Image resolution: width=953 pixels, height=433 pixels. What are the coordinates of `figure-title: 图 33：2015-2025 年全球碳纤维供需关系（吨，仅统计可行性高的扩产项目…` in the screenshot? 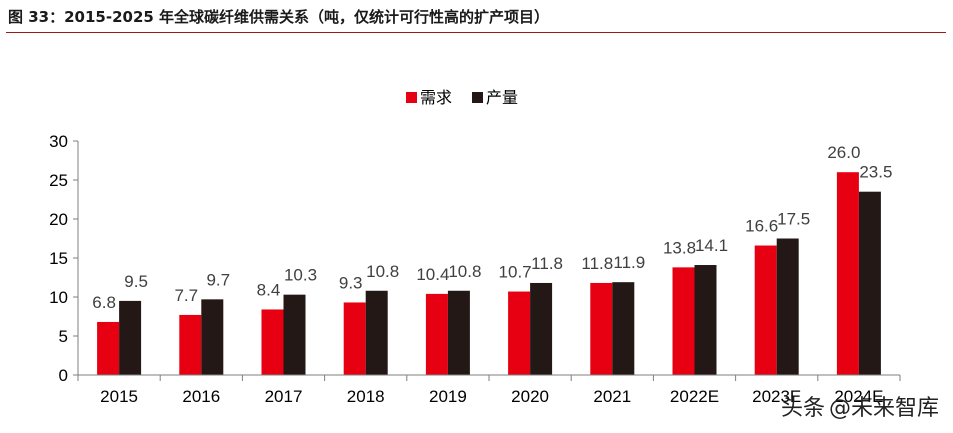 It's located at (279, 17).